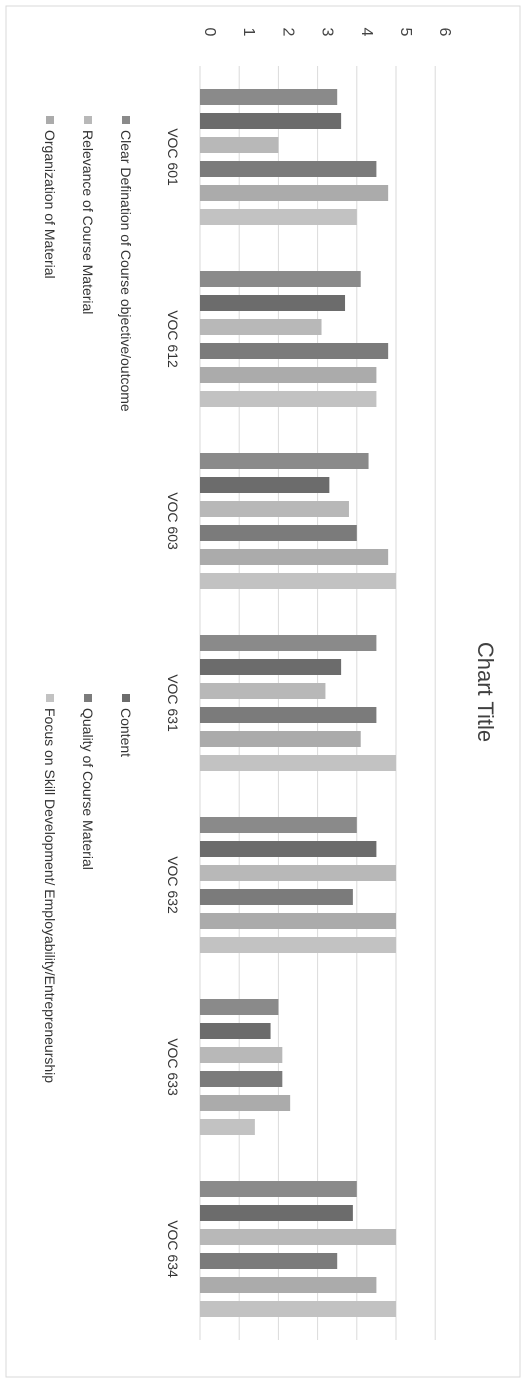 Image resolution: width=526 pixels, height=1383 pixels. Describe the element at coordinates (126, 732) in the screenshot. I see `legend-label: Content` at that location.